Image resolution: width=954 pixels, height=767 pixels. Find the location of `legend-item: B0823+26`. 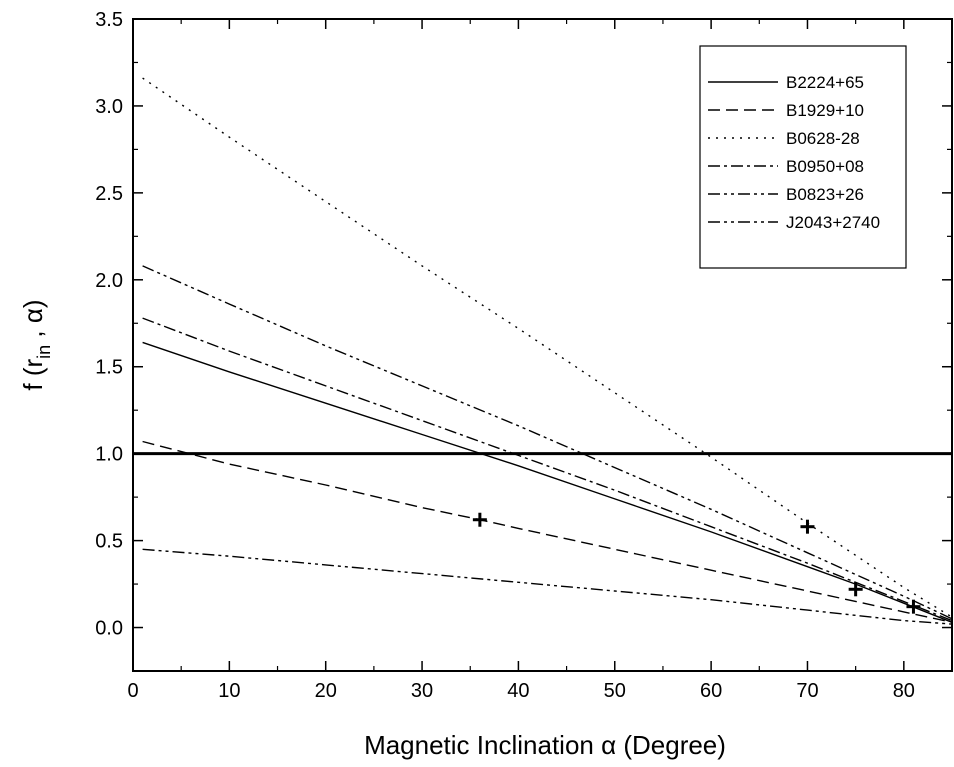

legend-item: B0823+26 is located at coordinates (786, 194).